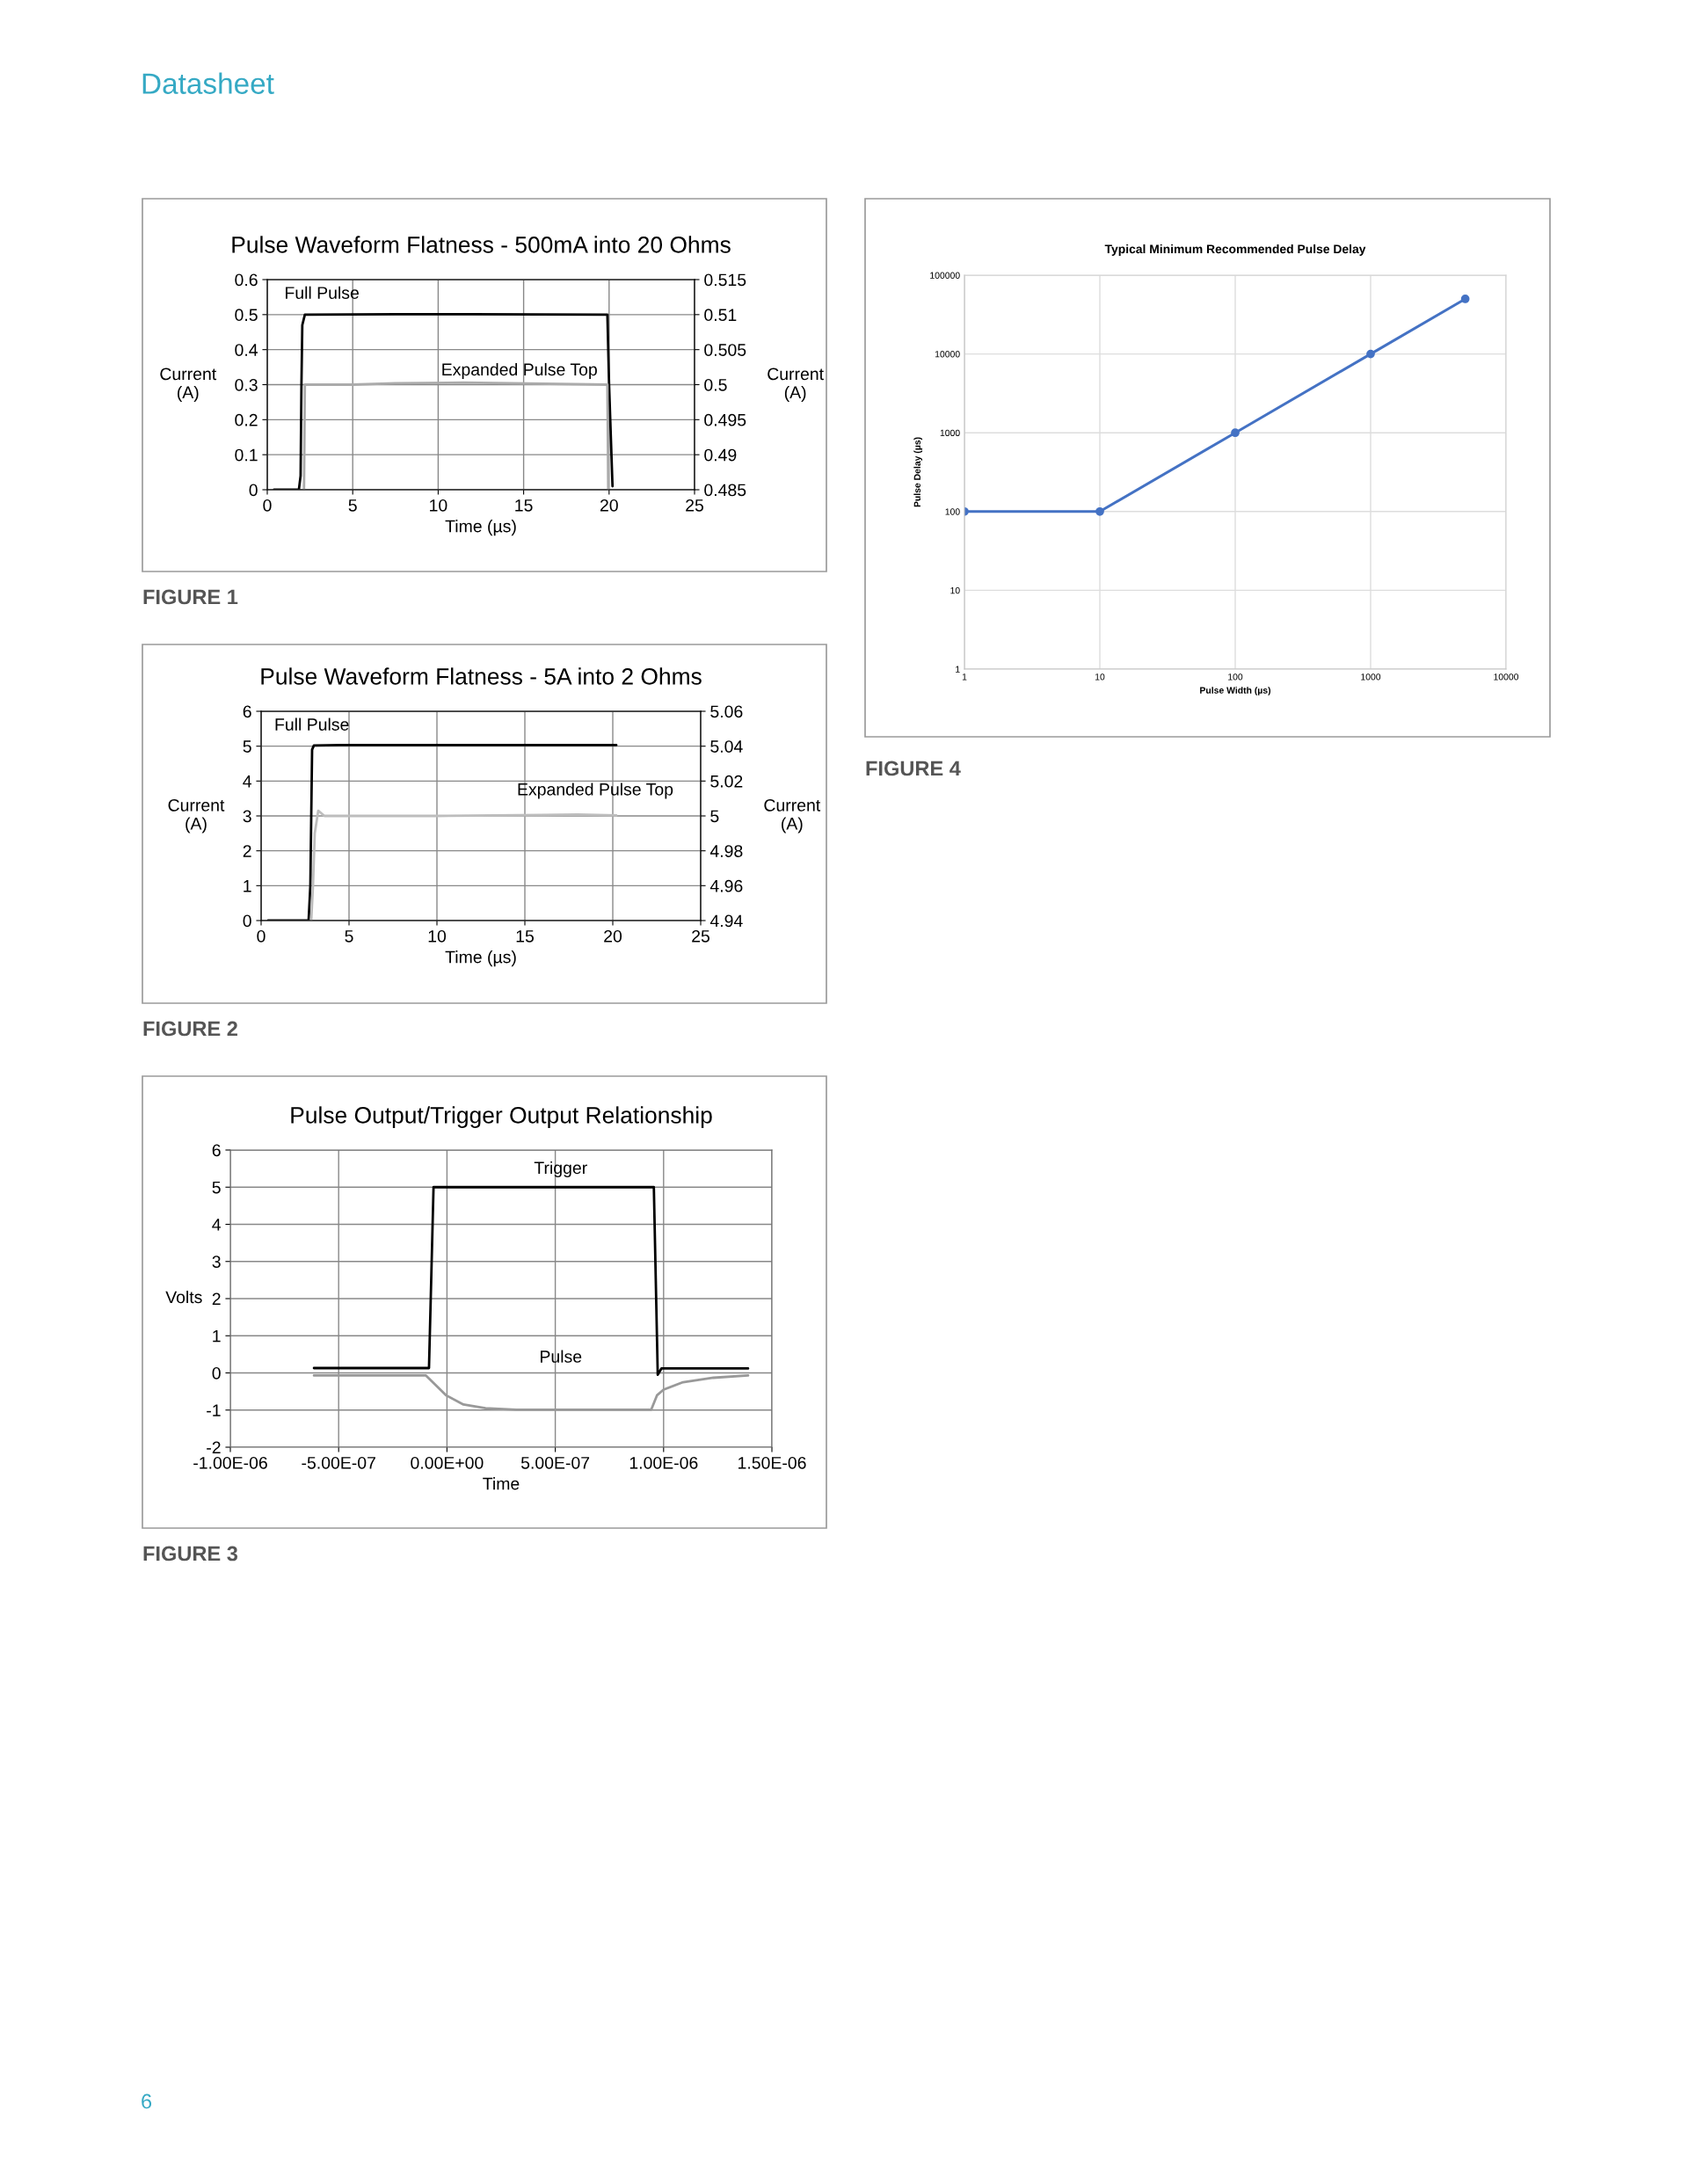 This screenshot has height=2184, width=1688. Describe the element at coordinates (246, 280) in the screenshot. I see `y-tick-label: 0.6` at that location.